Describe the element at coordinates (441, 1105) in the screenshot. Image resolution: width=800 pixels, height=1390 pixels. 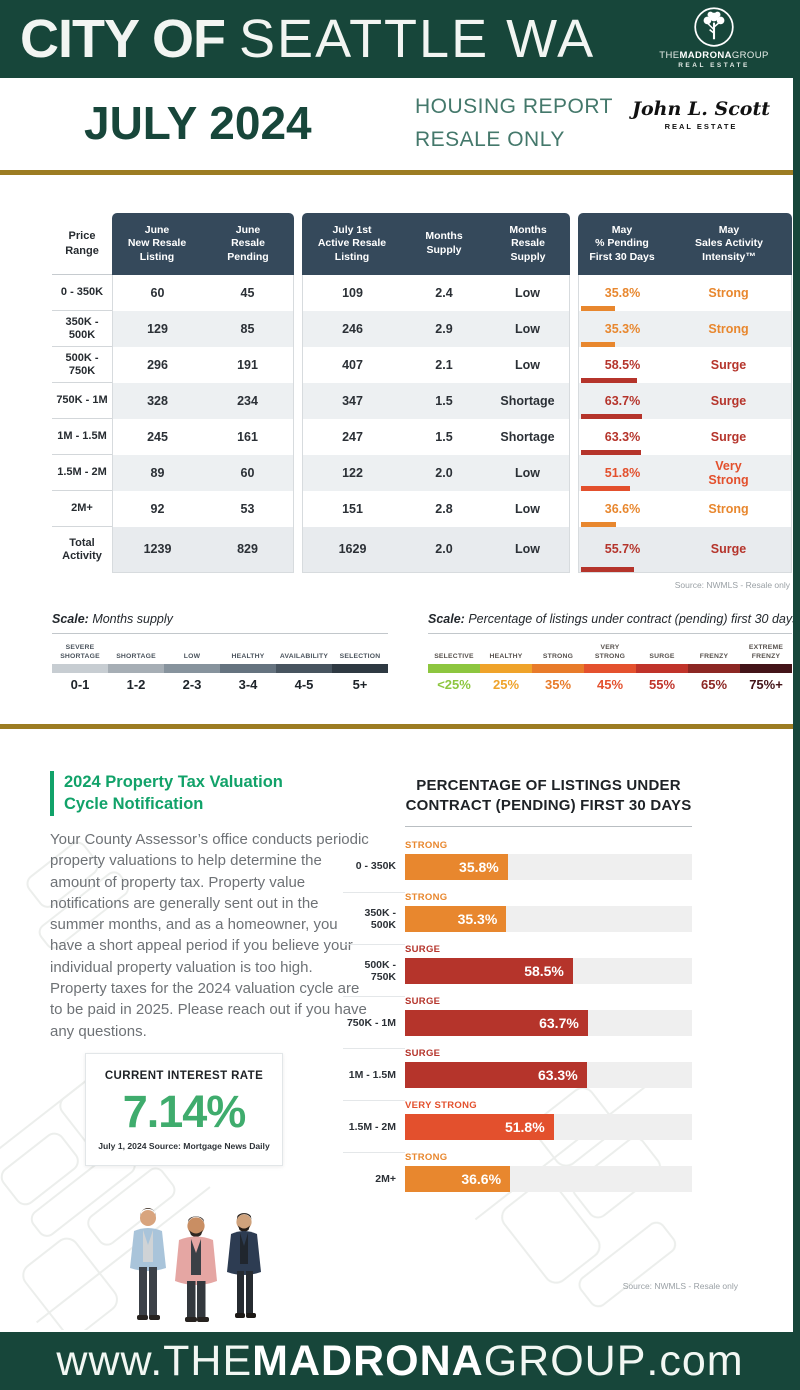
I see `chart-status-label: VERY STRONG` at that location.